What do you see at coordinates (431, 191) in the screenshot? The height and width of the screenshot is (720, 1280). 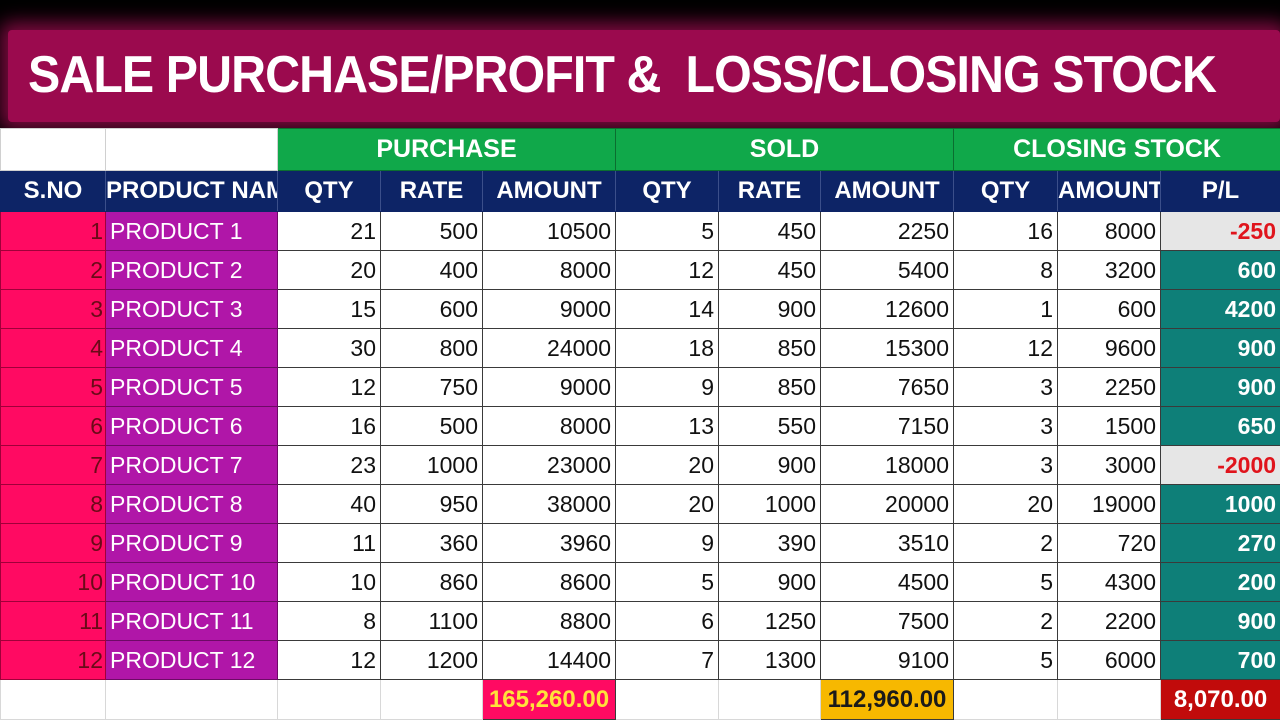 I see `column-header-purchase-rate: RATE` at bounding box center [431, 191].